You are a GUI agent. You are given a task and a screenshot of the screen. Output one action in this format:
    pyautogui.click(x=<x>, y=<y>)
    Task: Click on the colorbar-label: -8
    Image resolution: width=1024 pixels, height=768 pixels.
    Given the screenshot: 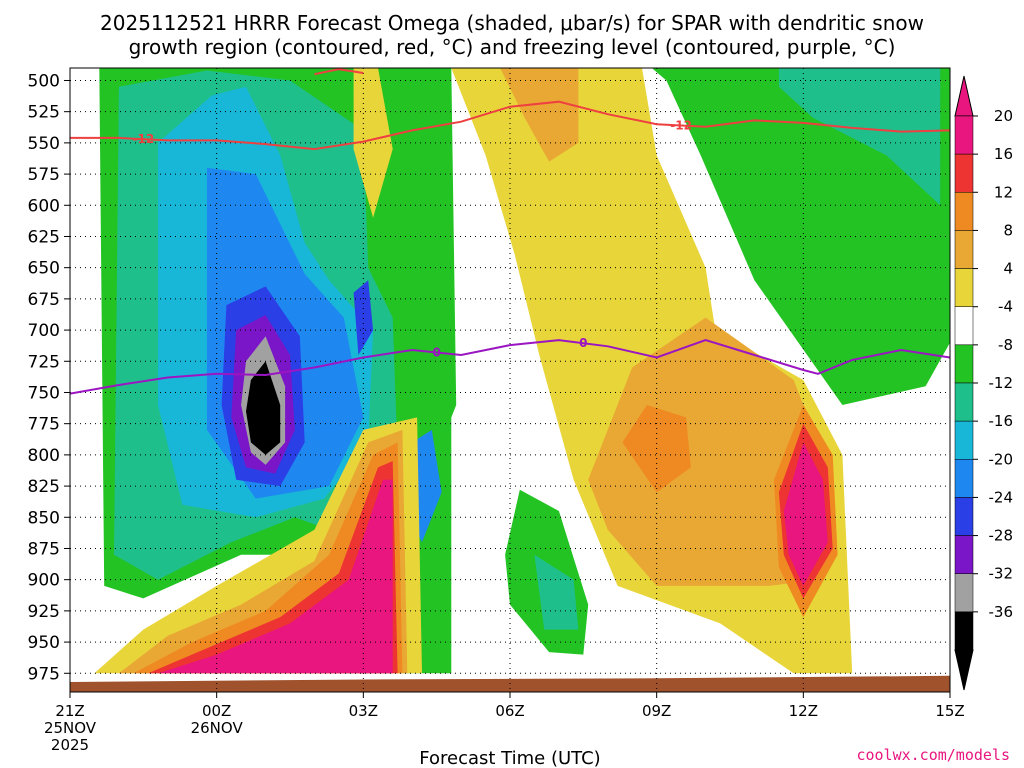 What is the action you would take?
    pyautogui.click(x=1005, y=345)
    